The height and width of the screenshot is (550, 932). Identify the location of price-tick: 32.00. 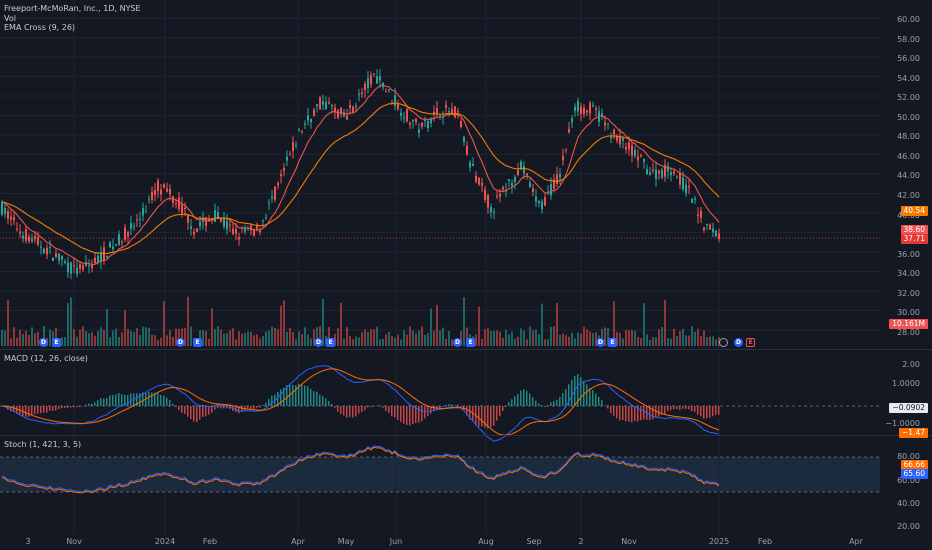
(908, 293).